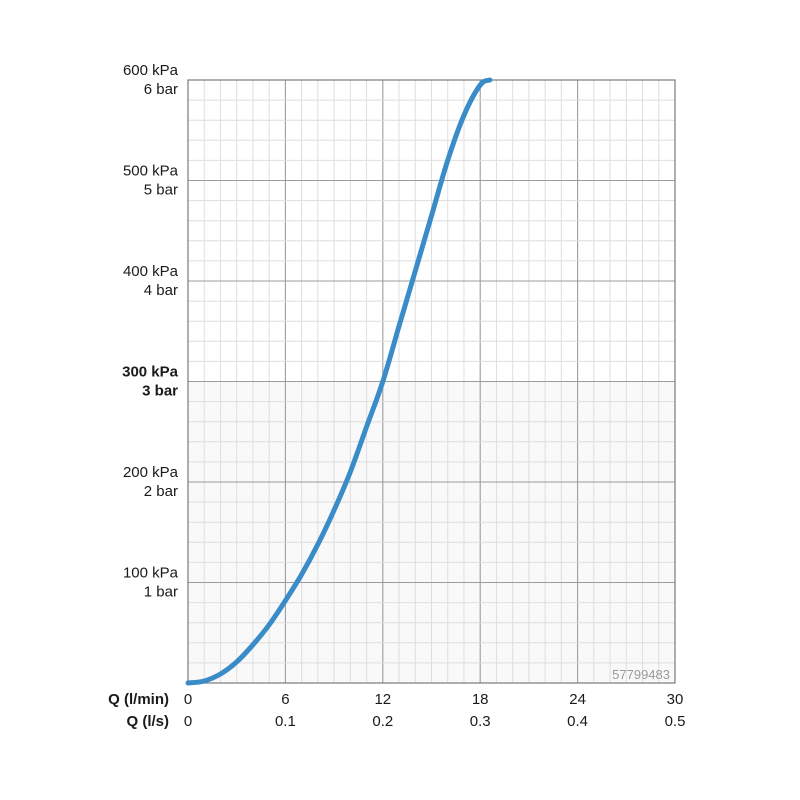  Describe the element at coordinates (675, 721) in the screenshot. I see `x-tick-label: 0.5` at that location.